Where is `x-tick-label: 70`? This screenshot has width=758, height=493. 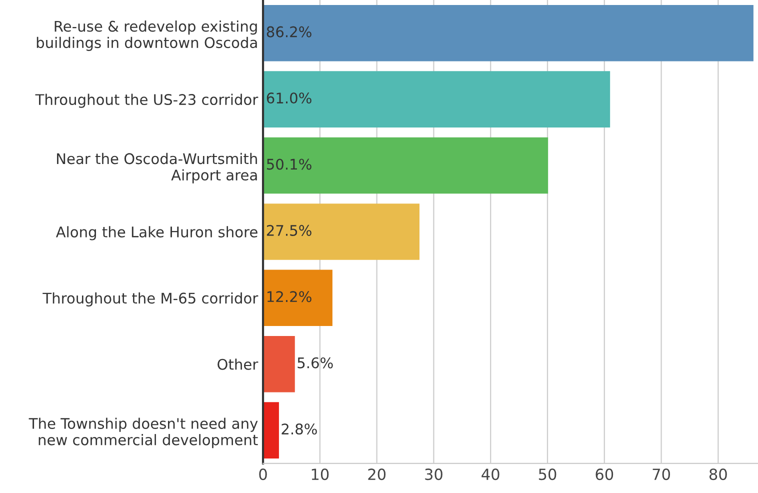 x-tick-label: 70 is located at coordinates (661, 474).